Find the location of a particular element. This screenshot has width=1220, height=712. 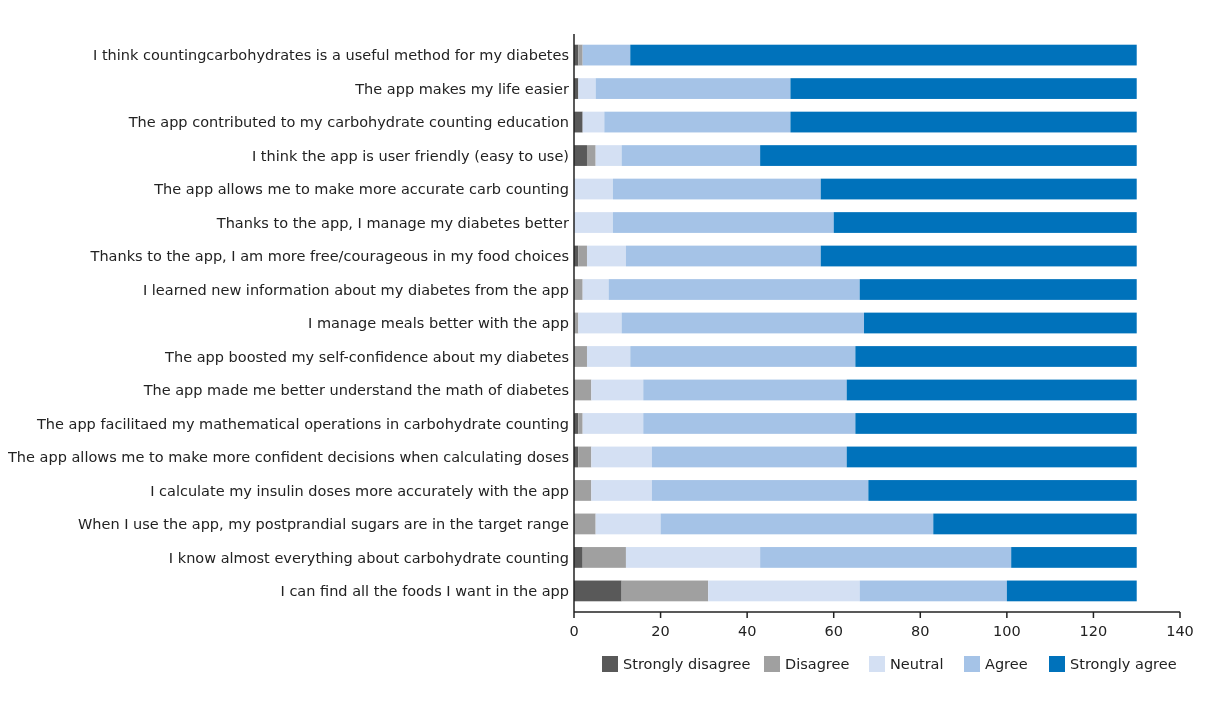

y-tick-label: The app makes my life easier is located at coordinates (462, 88).